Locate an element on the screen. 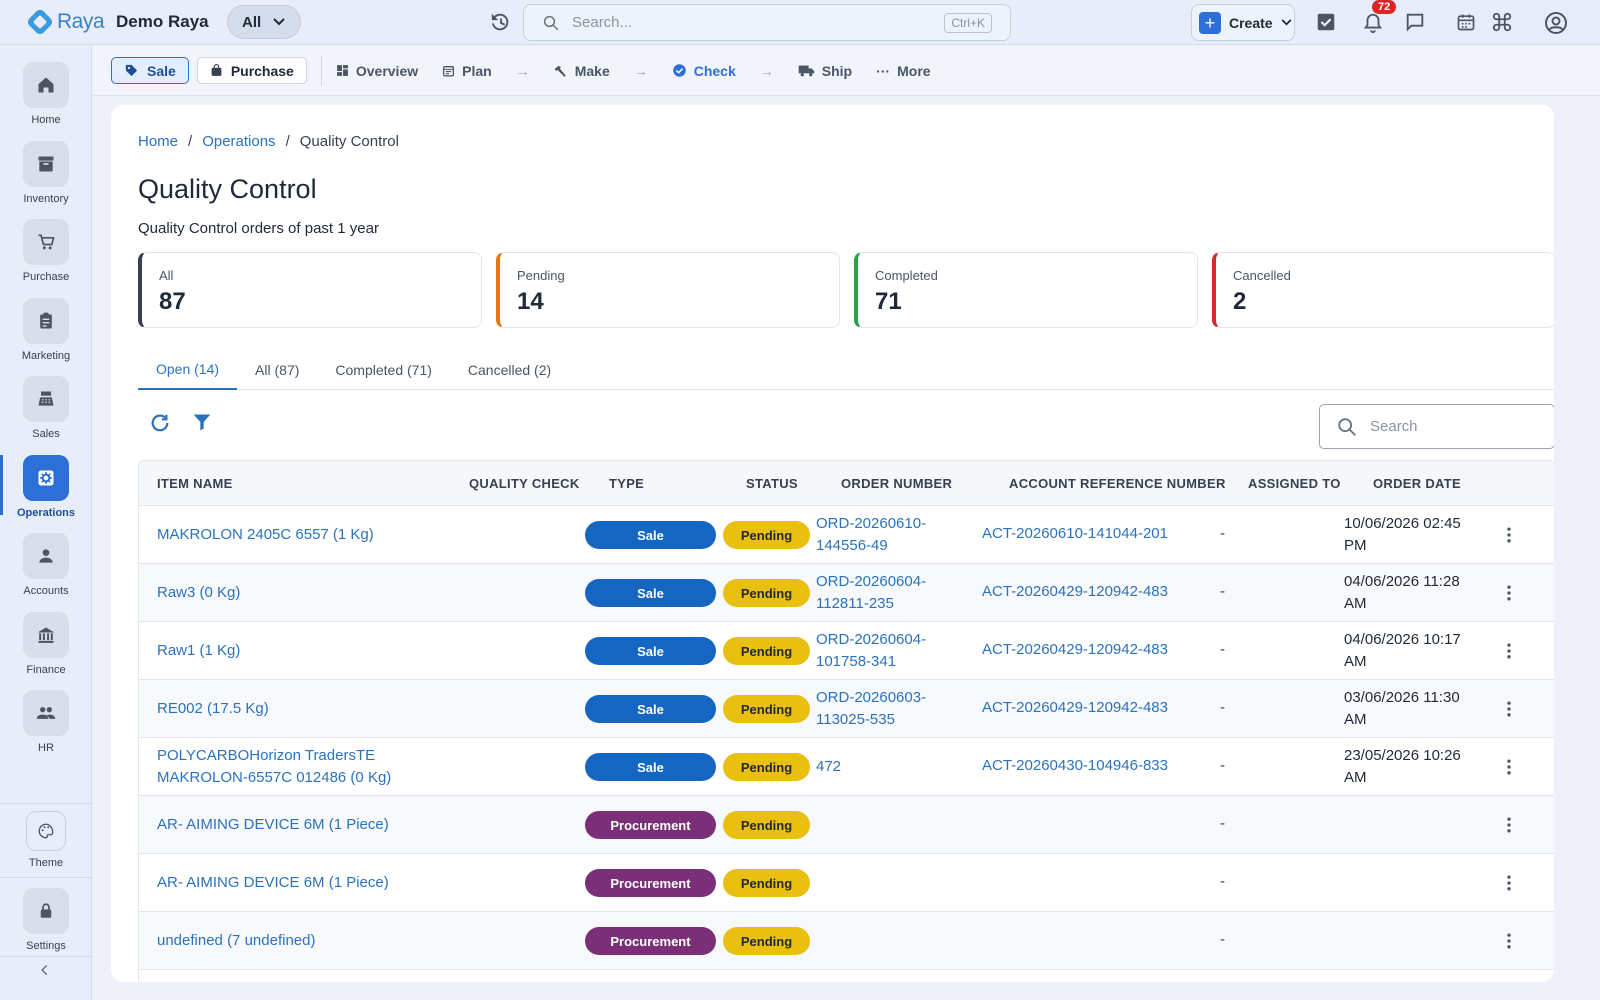 This screenshot has height=1000, width=1600. item-name-link: D4MM 4*R2*8*75L*35 (BALL NOSE) (0 is located at coordinates (302, 976).